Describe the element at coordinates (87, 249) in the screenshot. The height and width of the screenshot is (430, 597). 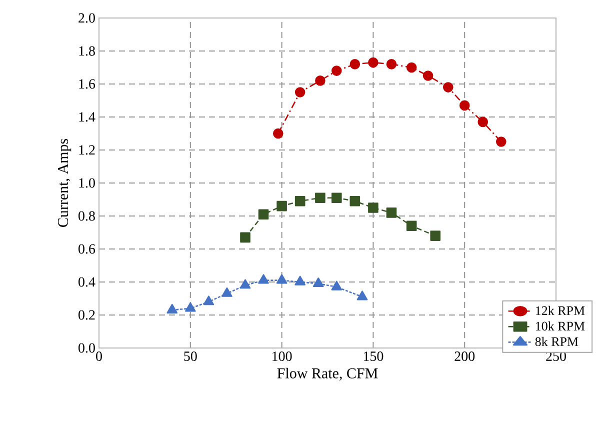
I see `y-tick-label: 0.6` at that location.